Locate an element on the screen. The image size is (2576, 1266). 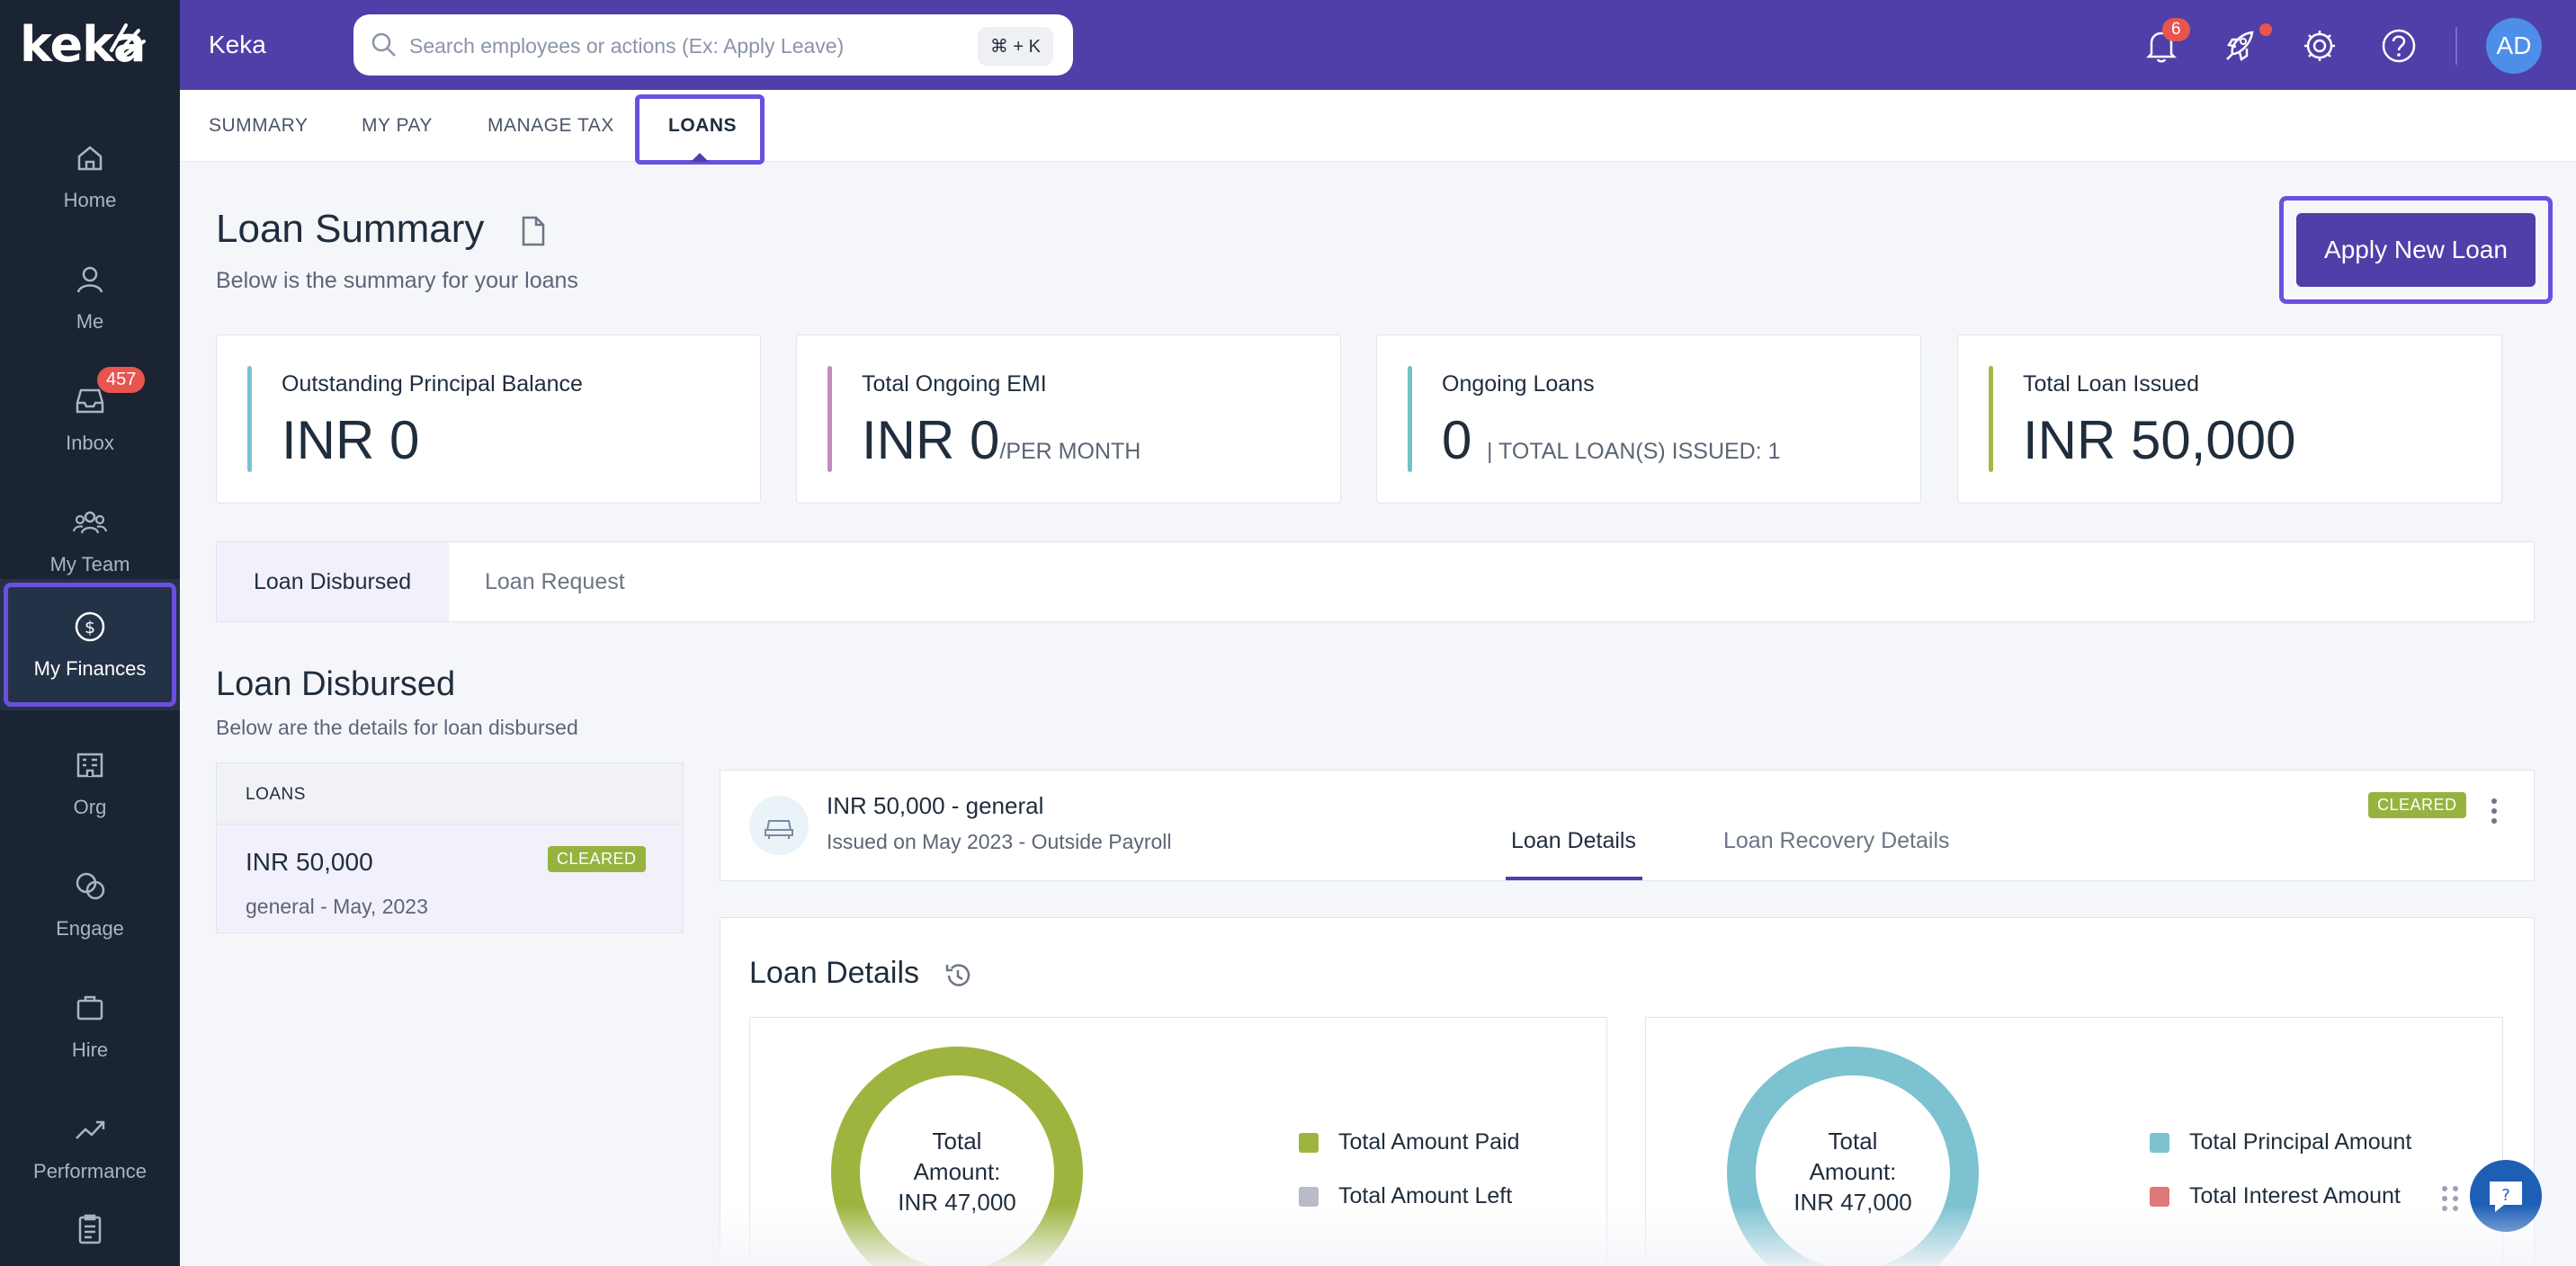
tab-loan-recovery-details: Loan Recovery Details is located at coordinates (1836, 840).